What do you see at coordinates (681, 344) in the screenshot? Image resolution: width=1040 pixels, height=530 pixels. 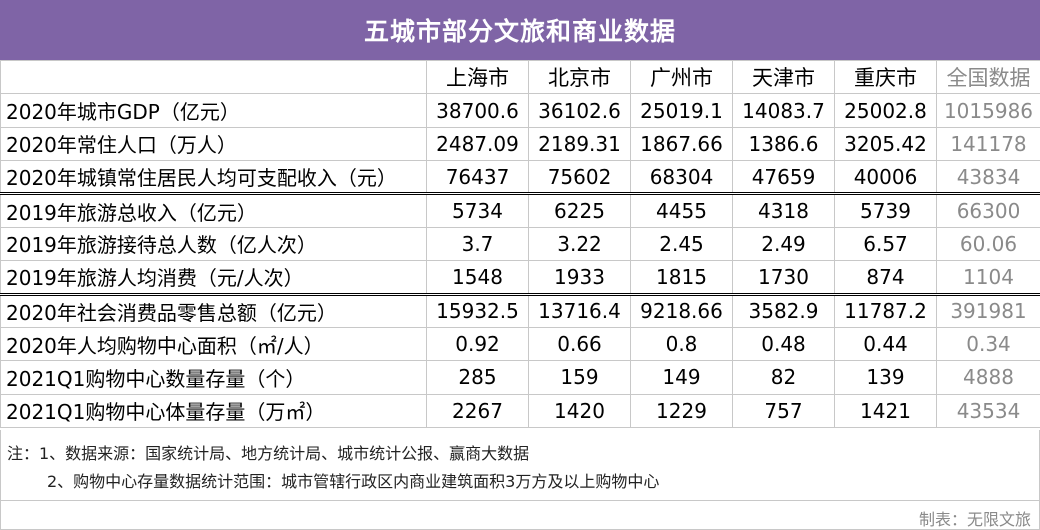 I see `cell-value: 0.8` at bounding box center [681, 344].